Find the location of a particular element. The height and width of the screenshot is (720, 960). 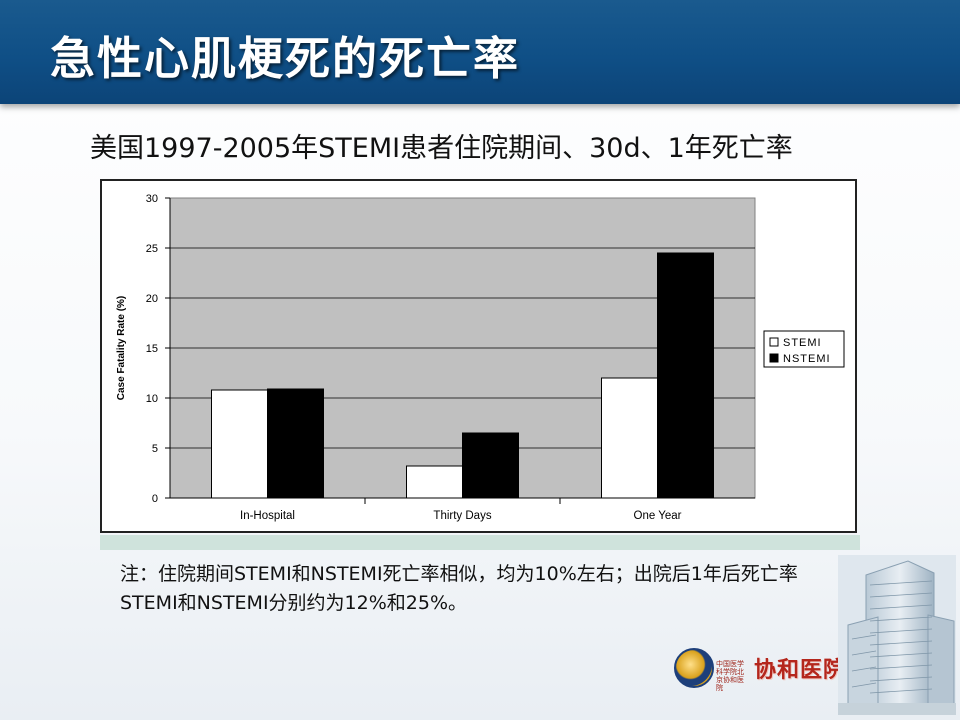

chart-subtitle: 美国1997-2005年STEMI患者住院期间、30d、1年死亡率 is located at coordinates (441, 148).